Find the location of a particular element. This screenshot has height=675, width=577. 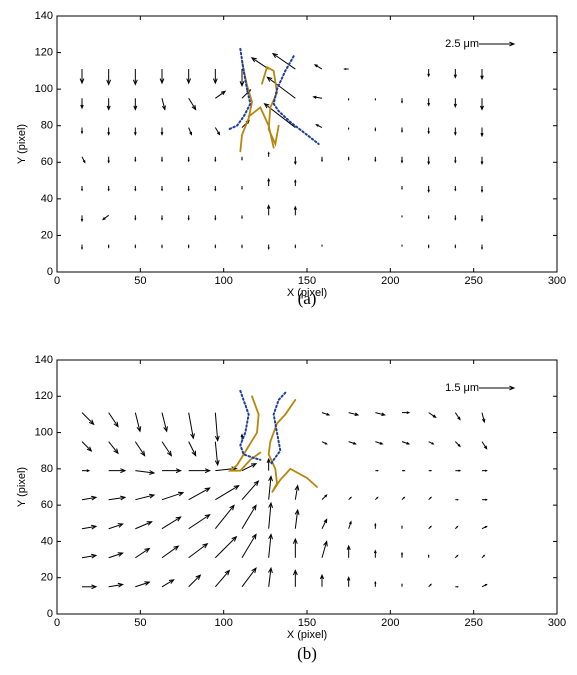

x-axis-label: X (pixel) is located at coordinates (307, 293).